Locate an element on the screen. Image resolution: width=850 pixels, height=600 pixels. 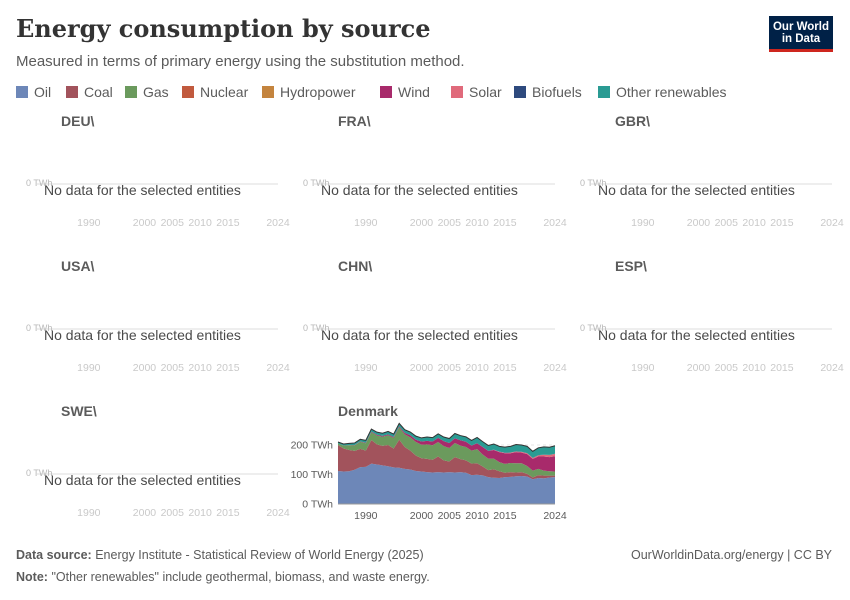
chart-title: Energy consumption by source is located at coordinates (223, 28).